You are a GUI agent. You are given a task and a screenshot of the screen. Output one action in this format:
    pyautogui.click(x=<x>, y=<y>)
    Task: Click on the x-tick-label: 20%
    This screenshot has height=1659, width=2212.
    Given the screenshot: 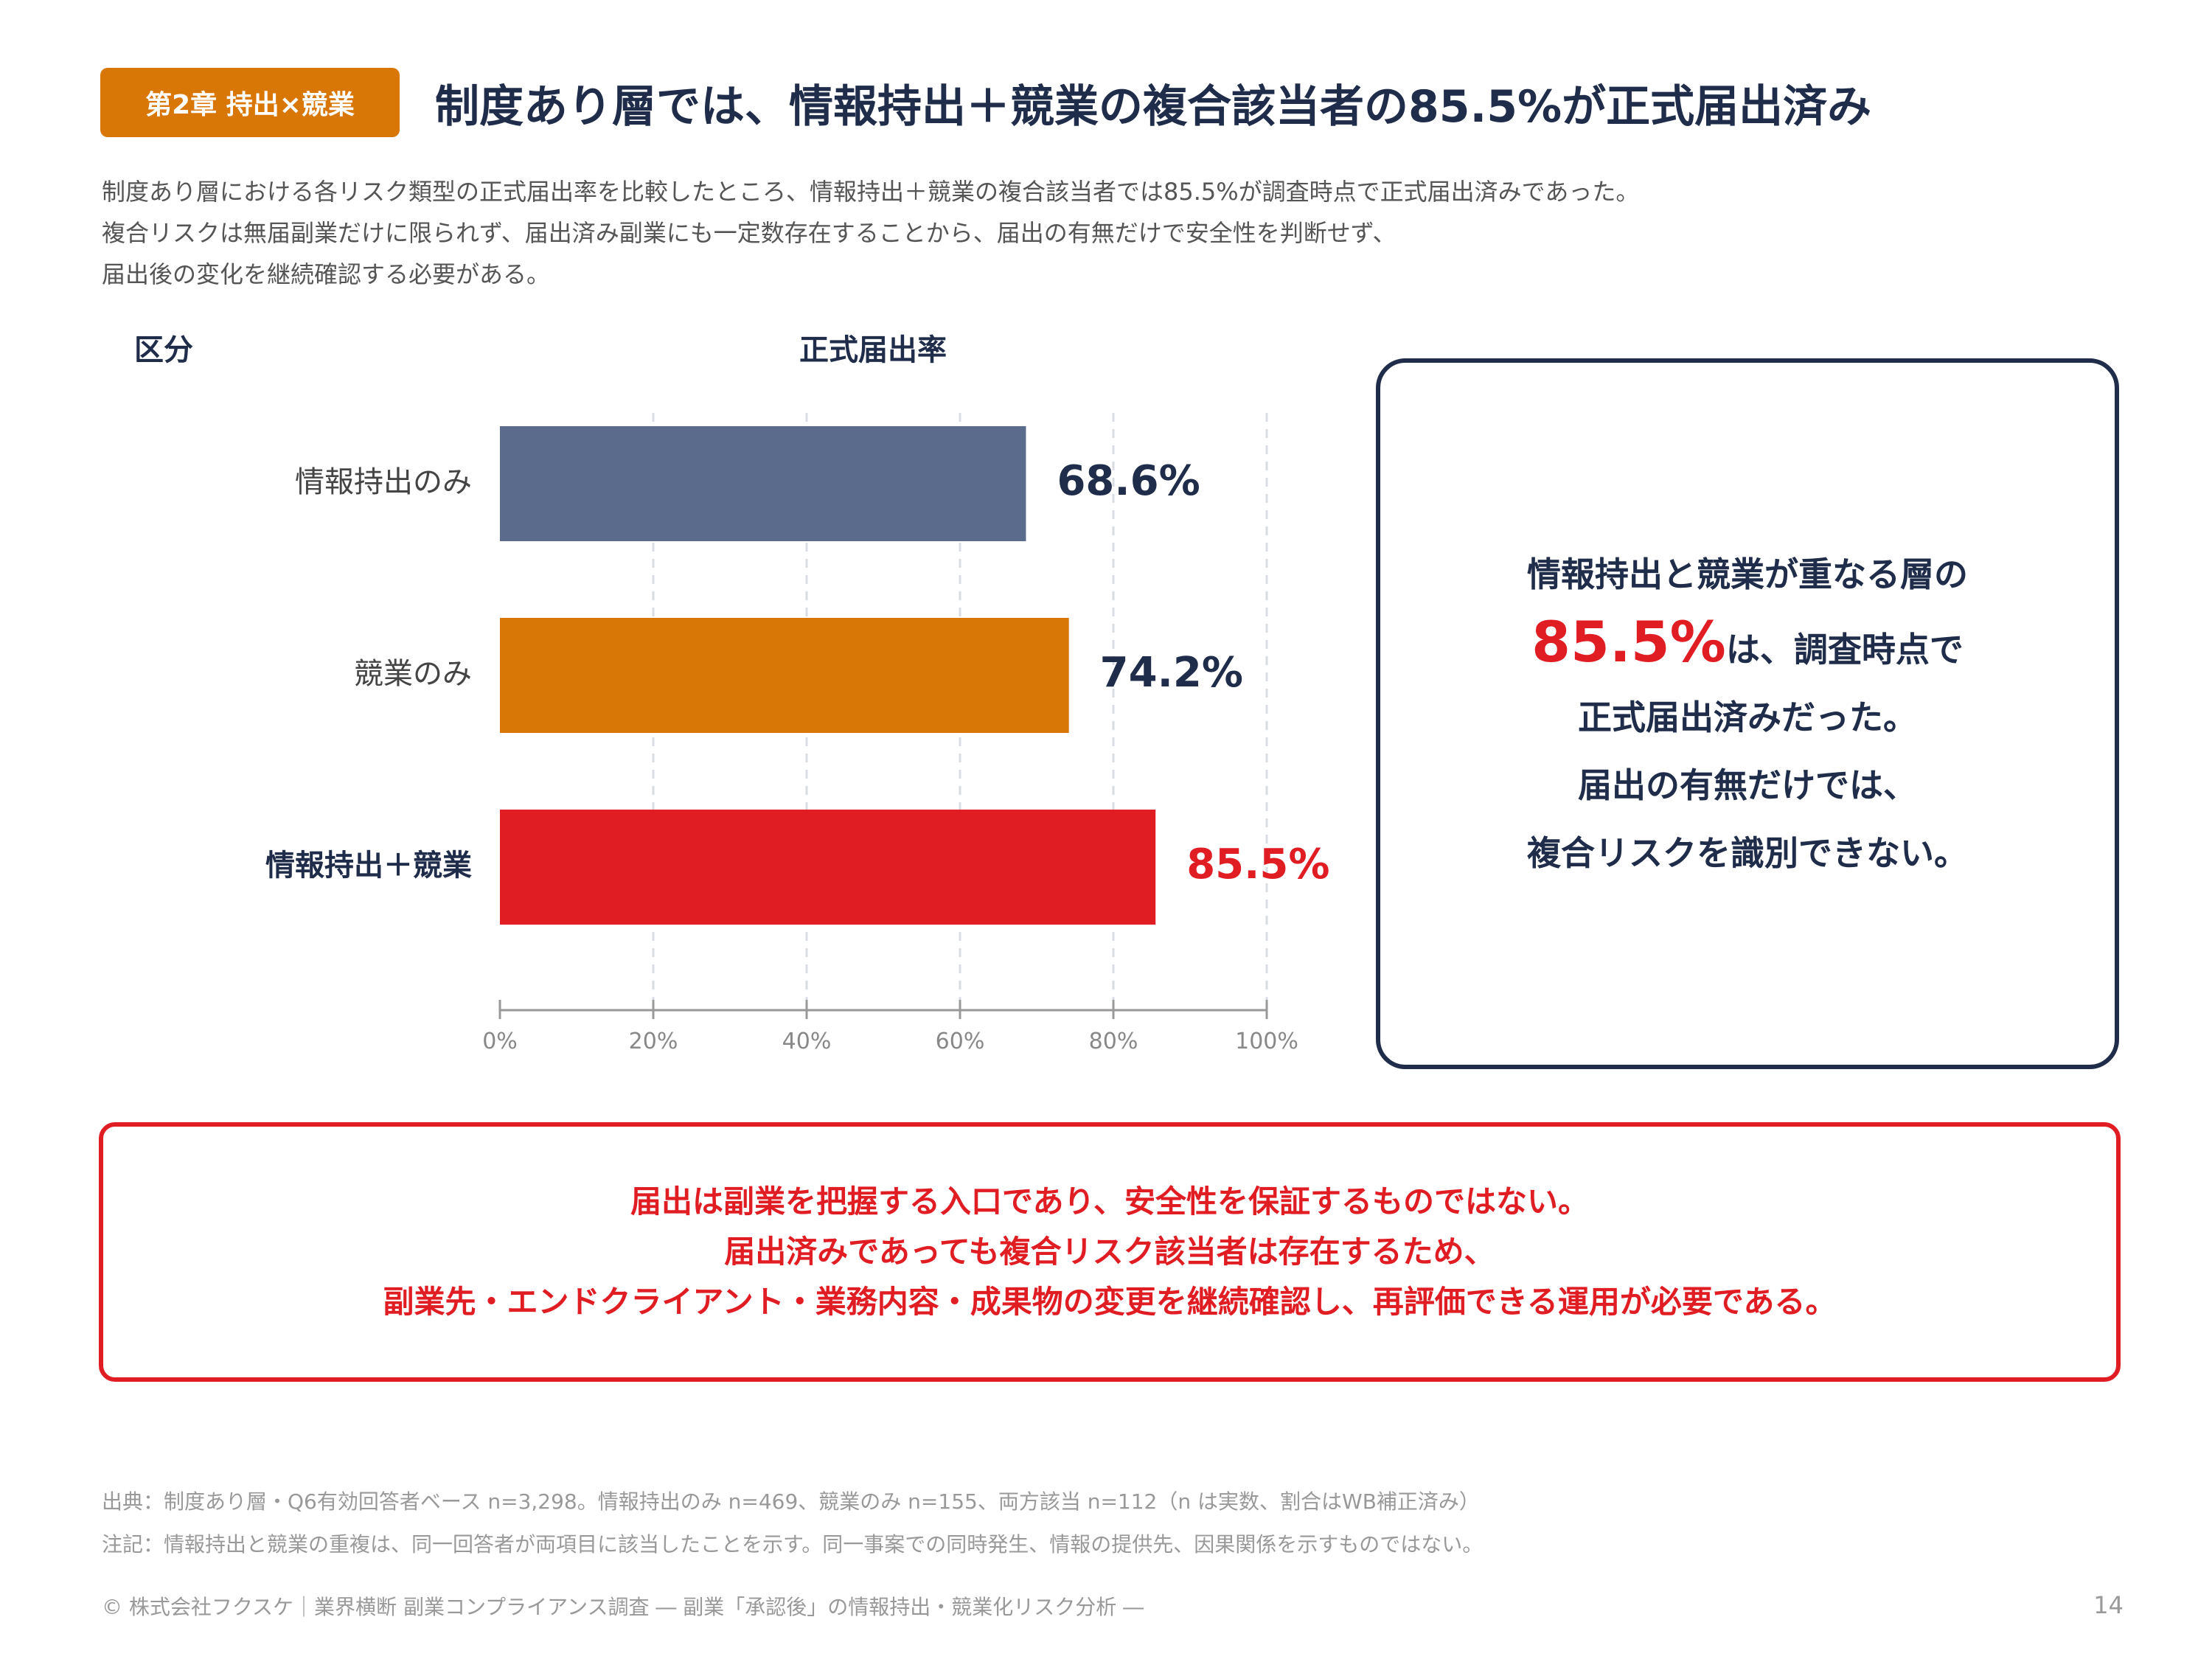 What is the action you would take?
    pyautogui.click(x=653, y=1041)
    